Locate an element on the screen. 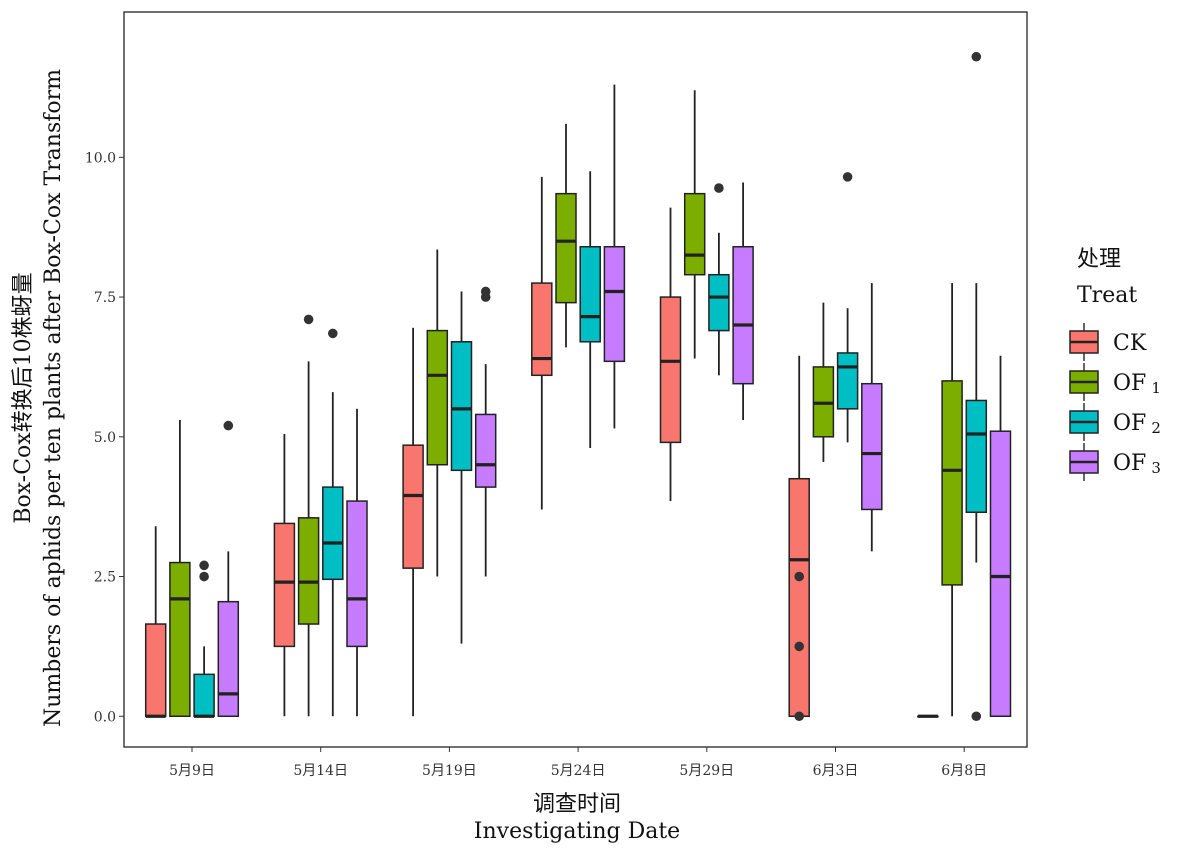 This screenshot has width=1181, height=853. legend-item-of3: OF 3 is located at coordinates (1115, 462).